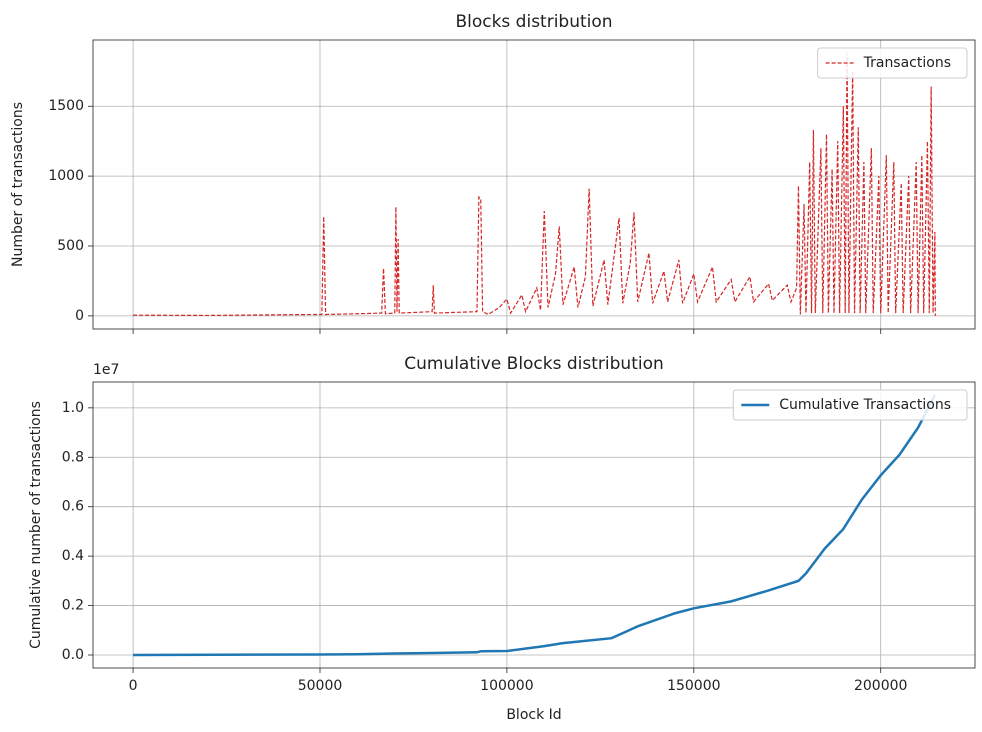 Image resolution: width=982 pixels, height=732 pixels. I want to click on legend-label: Transactions, so click(907, 63).